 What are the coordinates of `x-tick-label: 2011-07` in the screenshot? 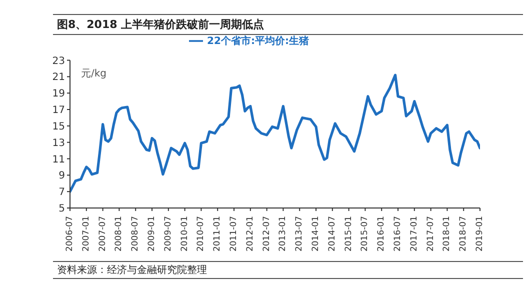 It's located at (234, 234).